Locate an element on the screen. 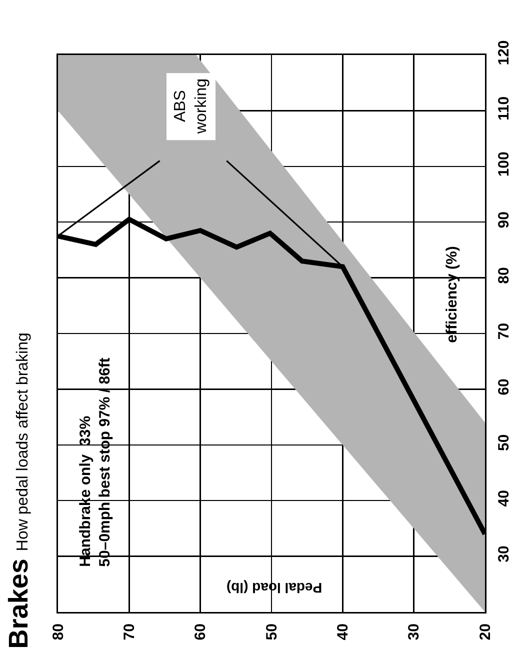 The height and width of the screenshot is (659, 510). x-tick-label: 30 is located at coordinates (414, 632).